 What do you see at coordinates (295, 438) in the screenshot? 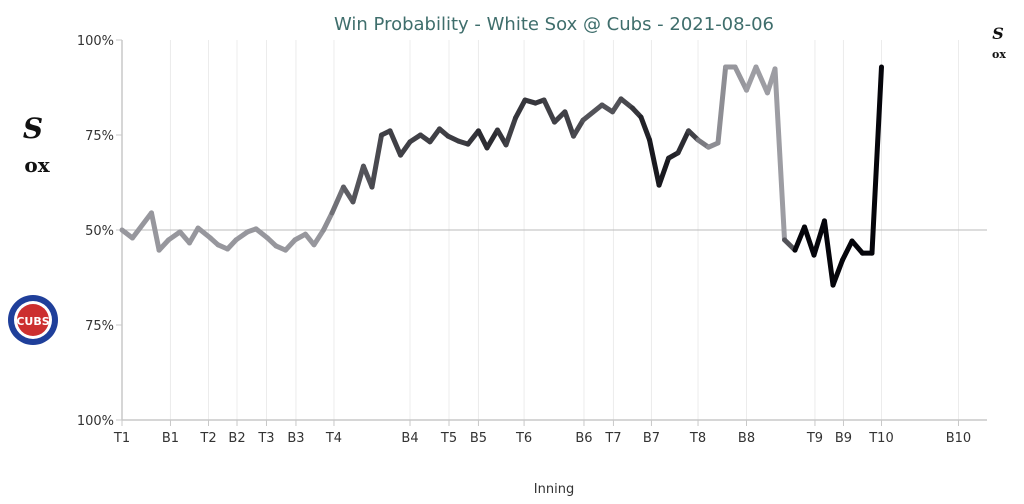
I see `x-tick-label: B3` at bounding box center [295, 438].